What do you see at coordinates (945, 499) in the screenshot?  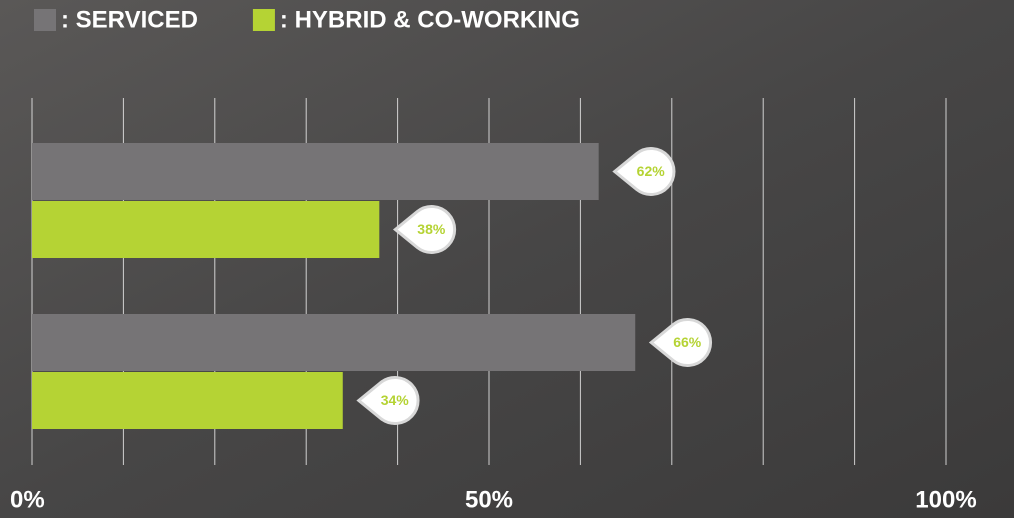 I see `x-tick-label: 100%` at bounding box center [945, 499].